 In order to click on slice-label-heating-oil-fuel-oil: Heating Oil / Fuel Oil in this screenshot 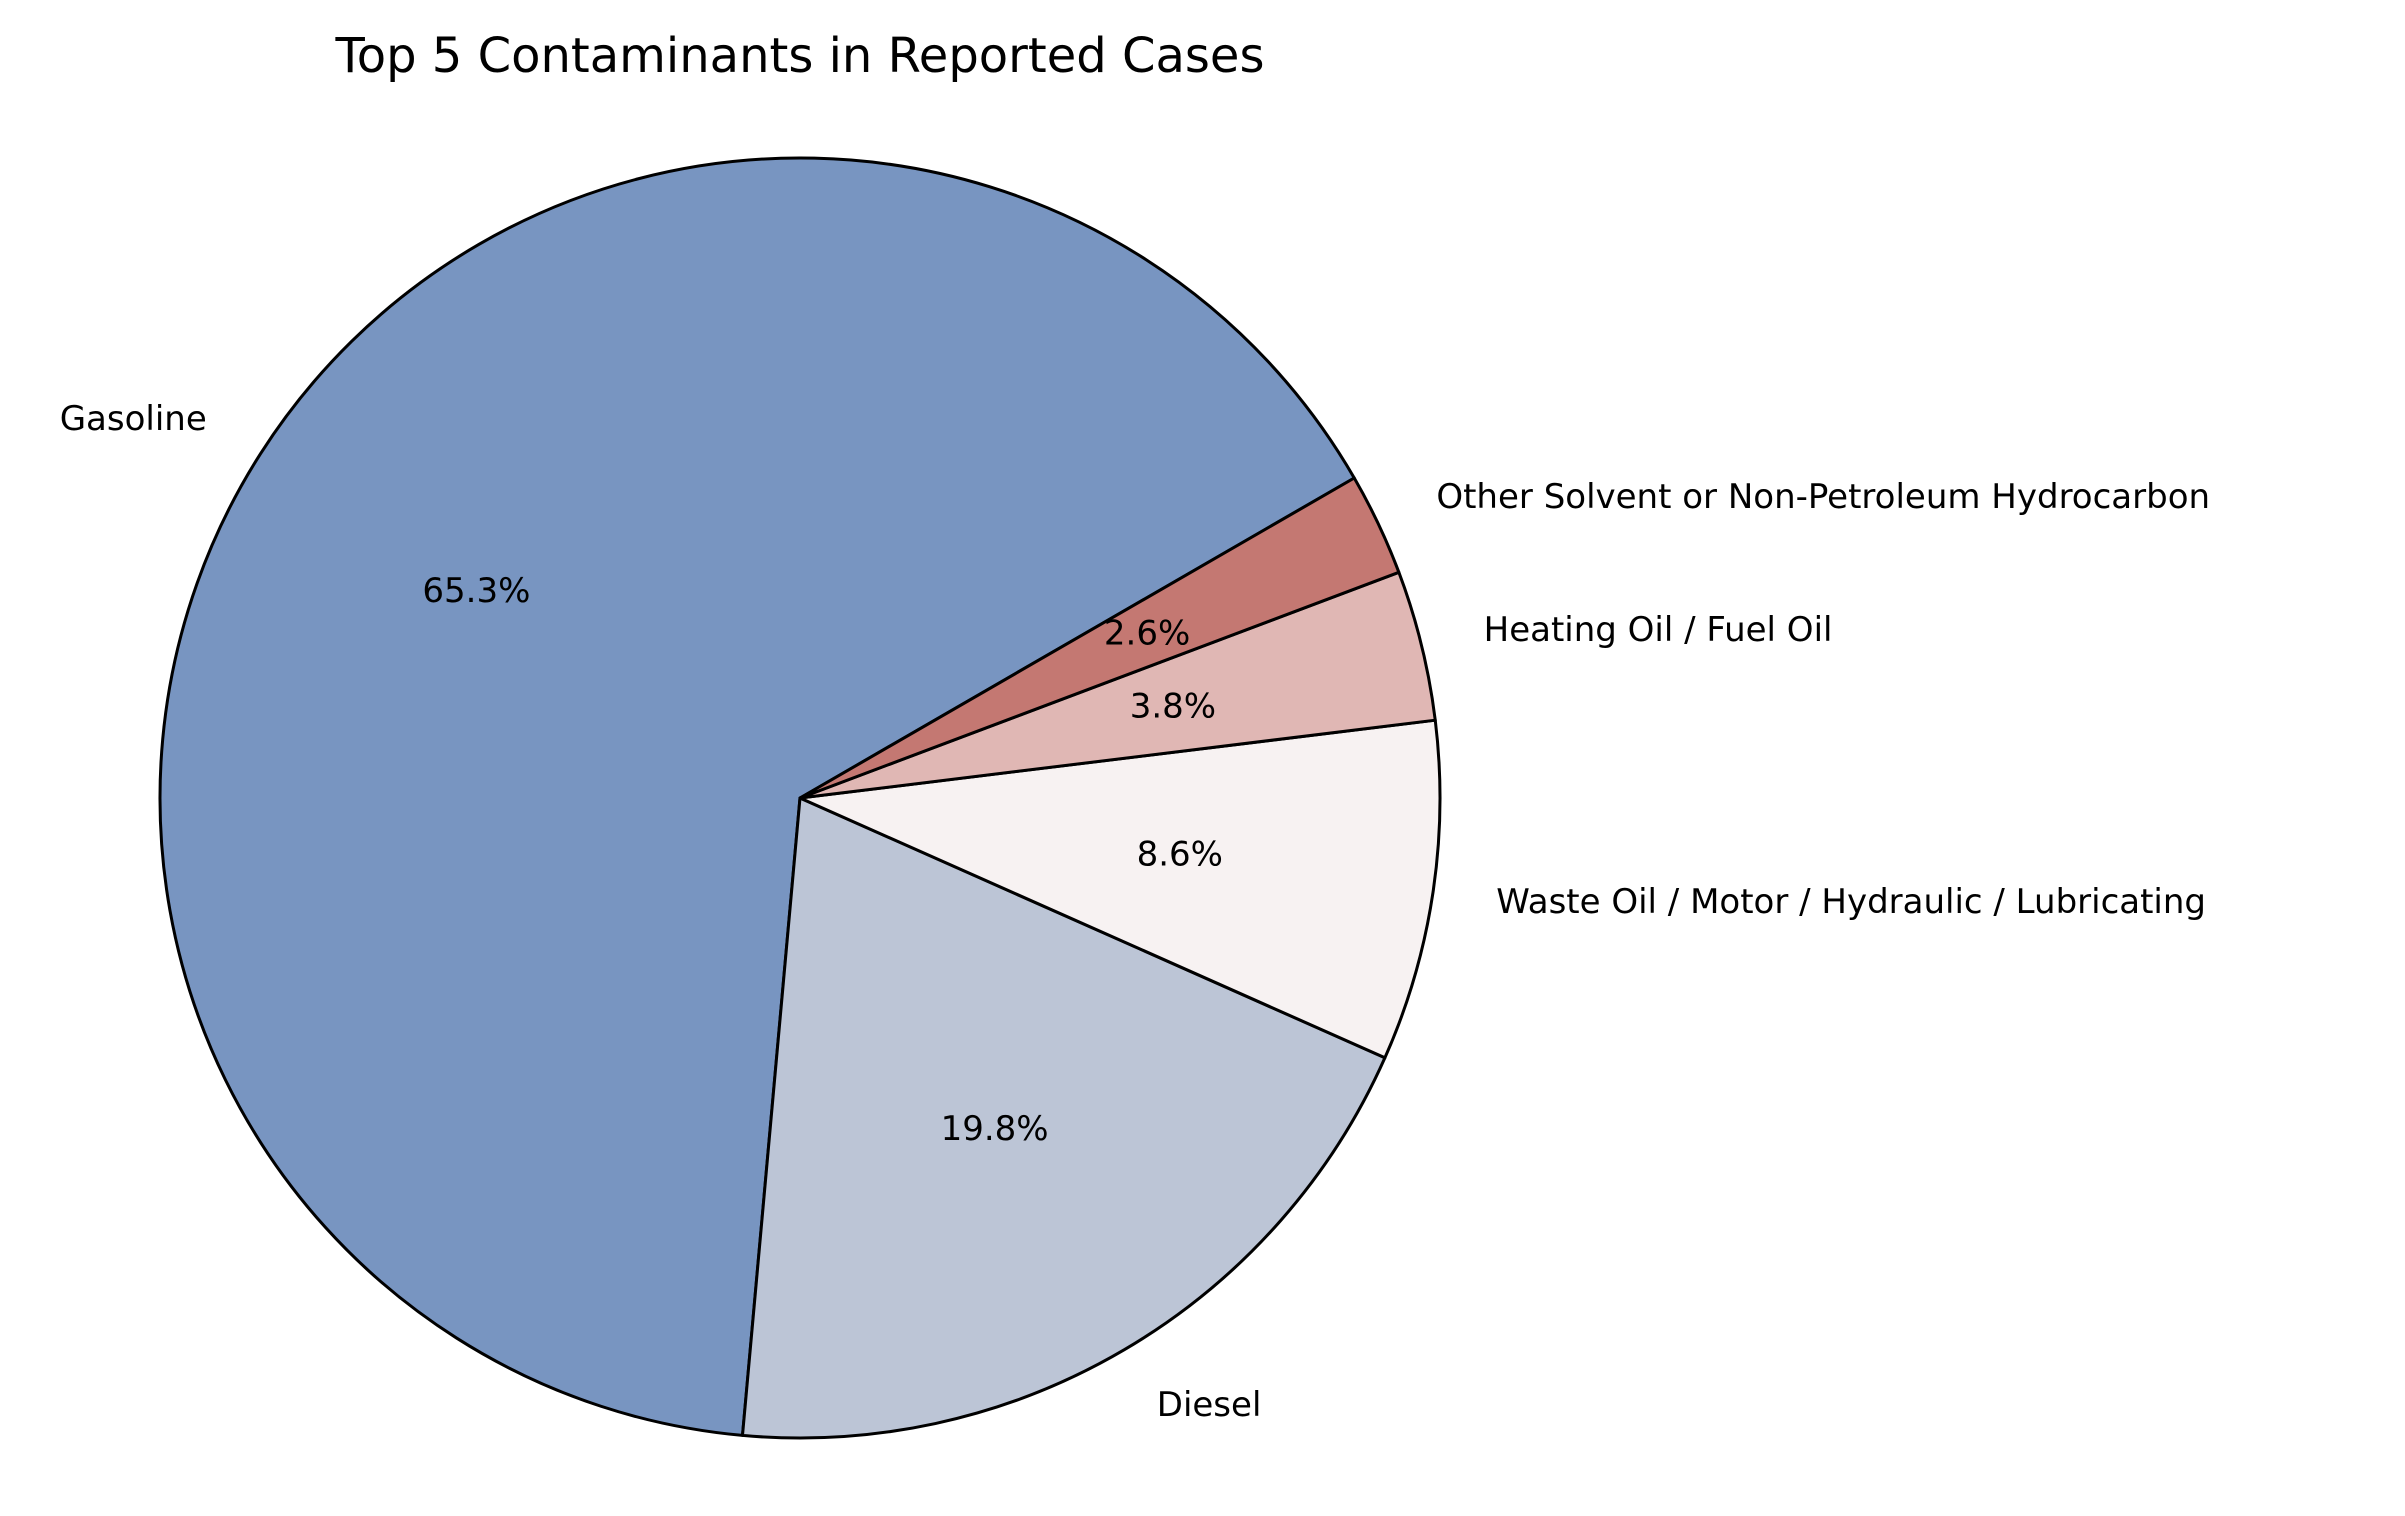, I will do `click(1658, 630)`.